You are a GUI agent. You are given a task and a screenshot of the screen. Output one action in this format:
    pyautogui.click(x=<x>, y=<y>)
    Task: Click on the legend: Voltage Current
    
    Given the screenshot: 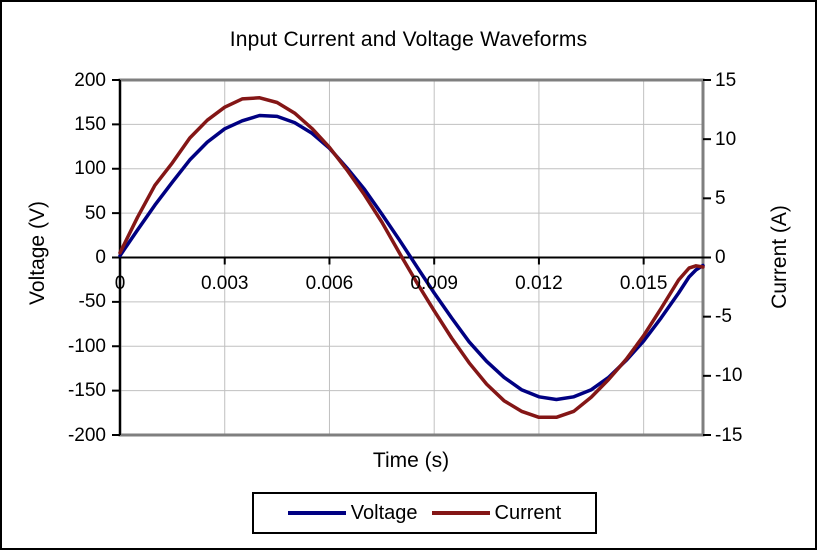 What is the action you would take?
    pyautogui.click(x=424, y=513)
    